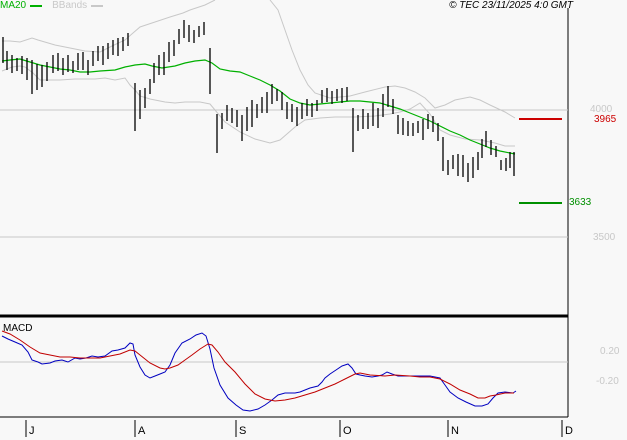 The width and height of the screenshot is (627, 440). I want to click on x-label-sep: S, so click(243, 431).